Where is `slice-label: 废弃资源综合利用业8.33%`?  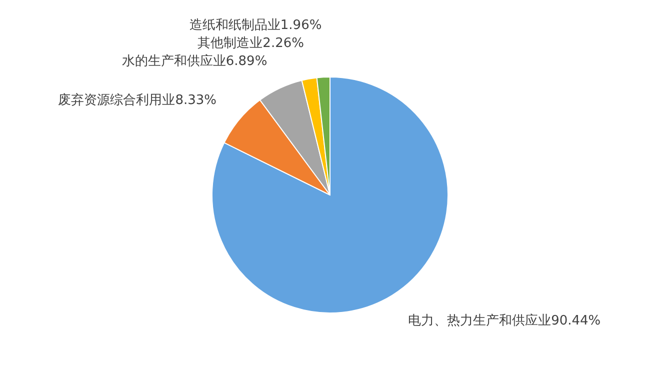 slice-label: 废弃资源综合利用业8.33% is located at coordinates (137, 100).